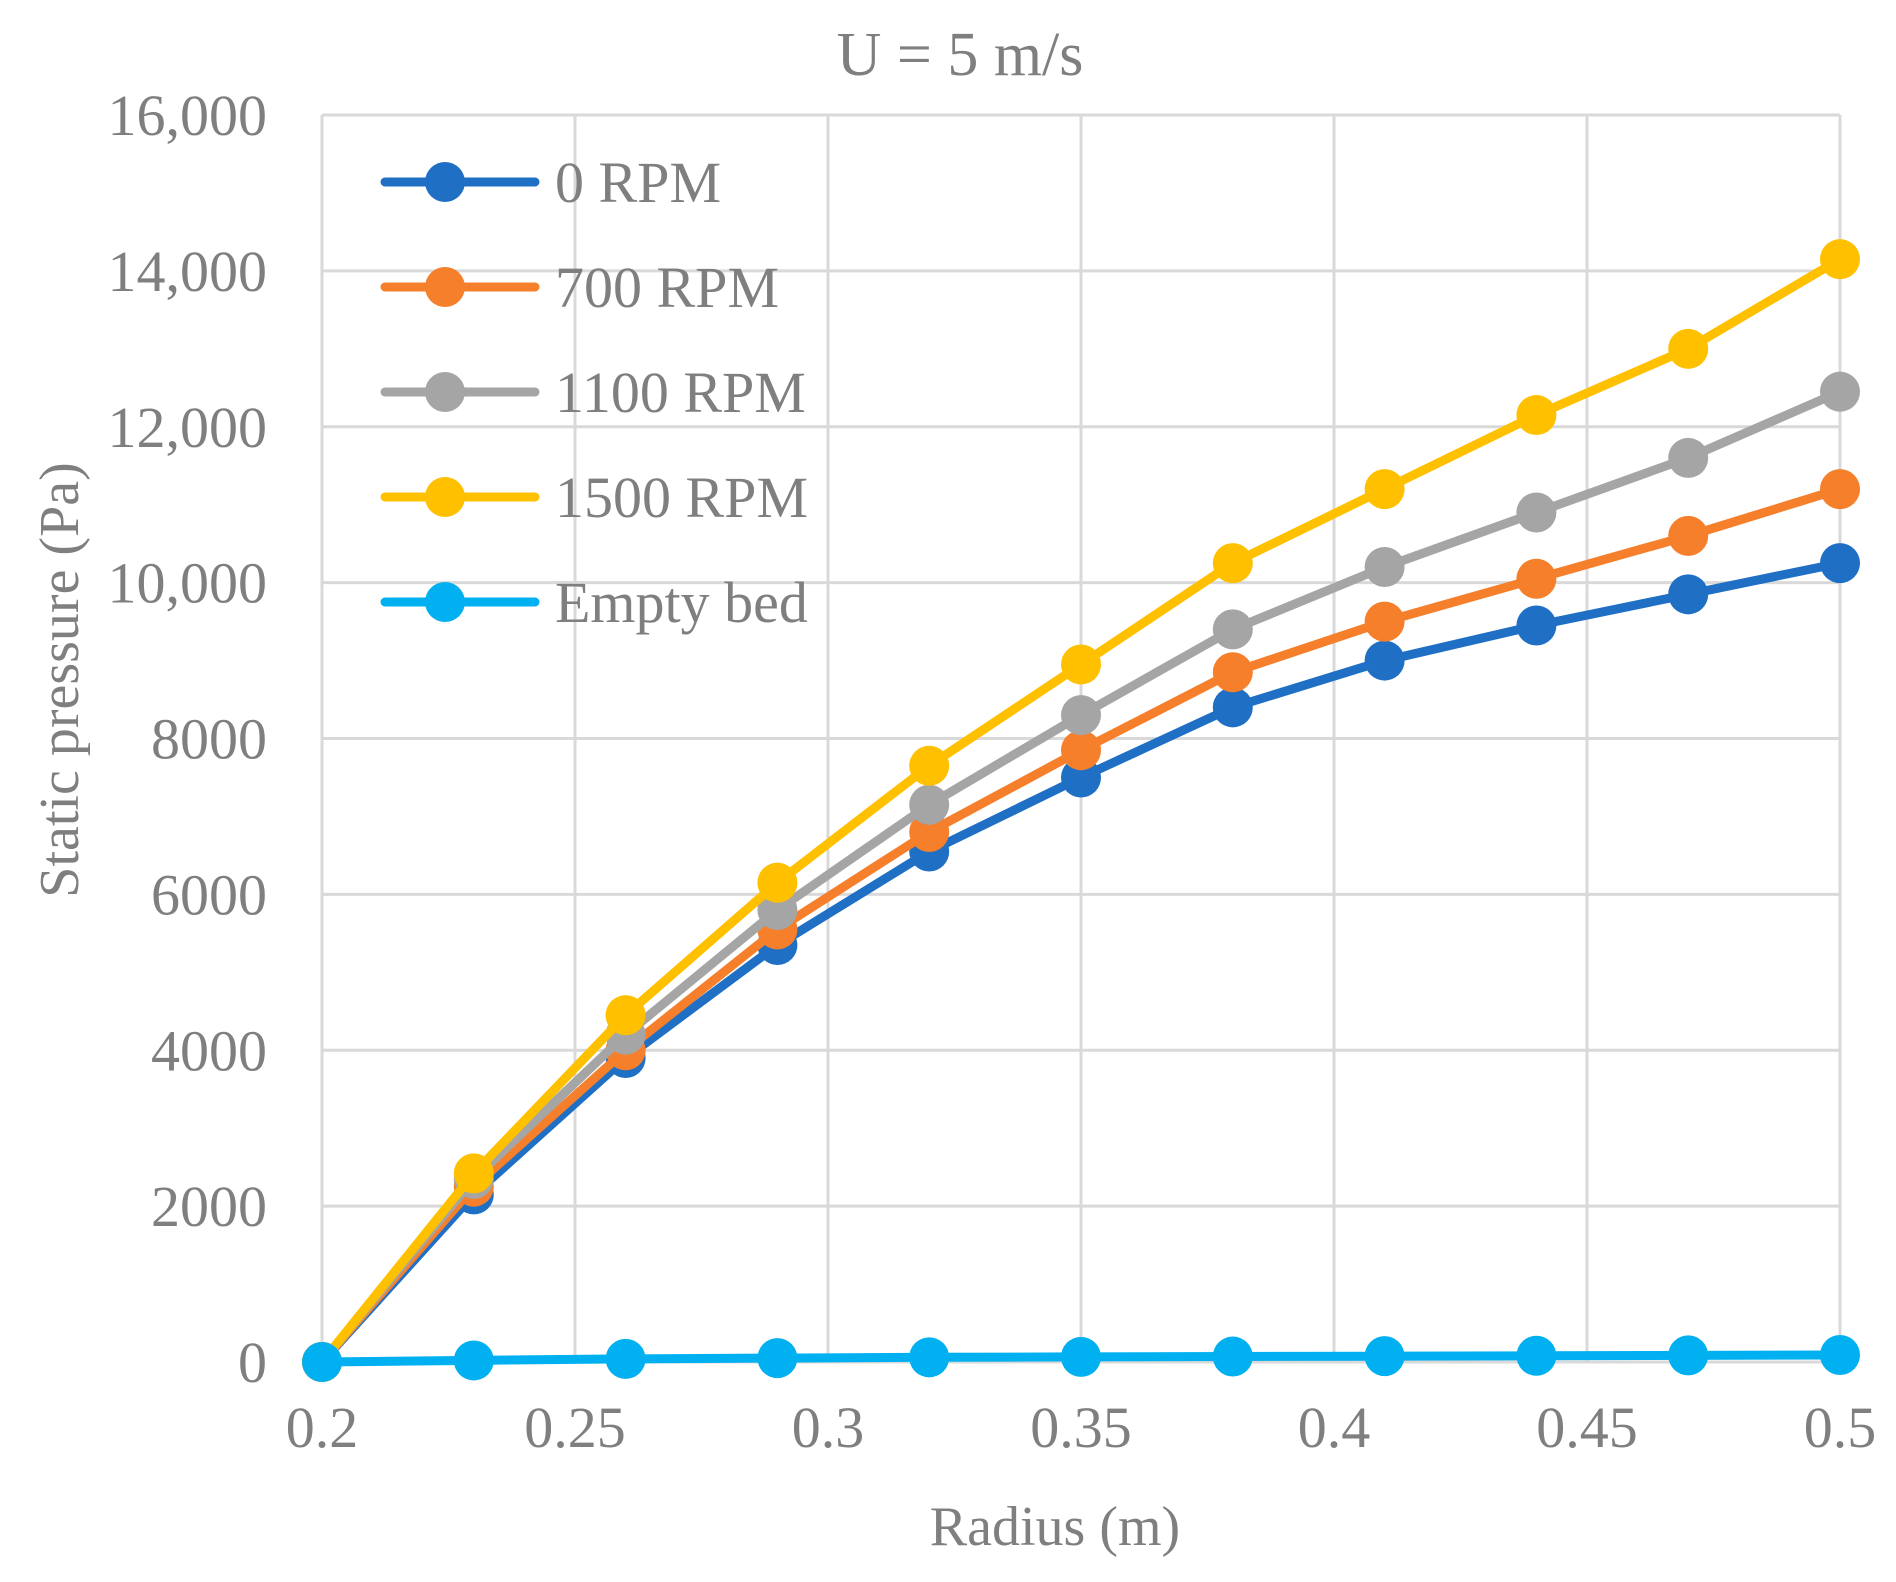 This screenshot has height=1582, width=1896. I want to click on y-tick-label: 4000, so click(209, 1050).